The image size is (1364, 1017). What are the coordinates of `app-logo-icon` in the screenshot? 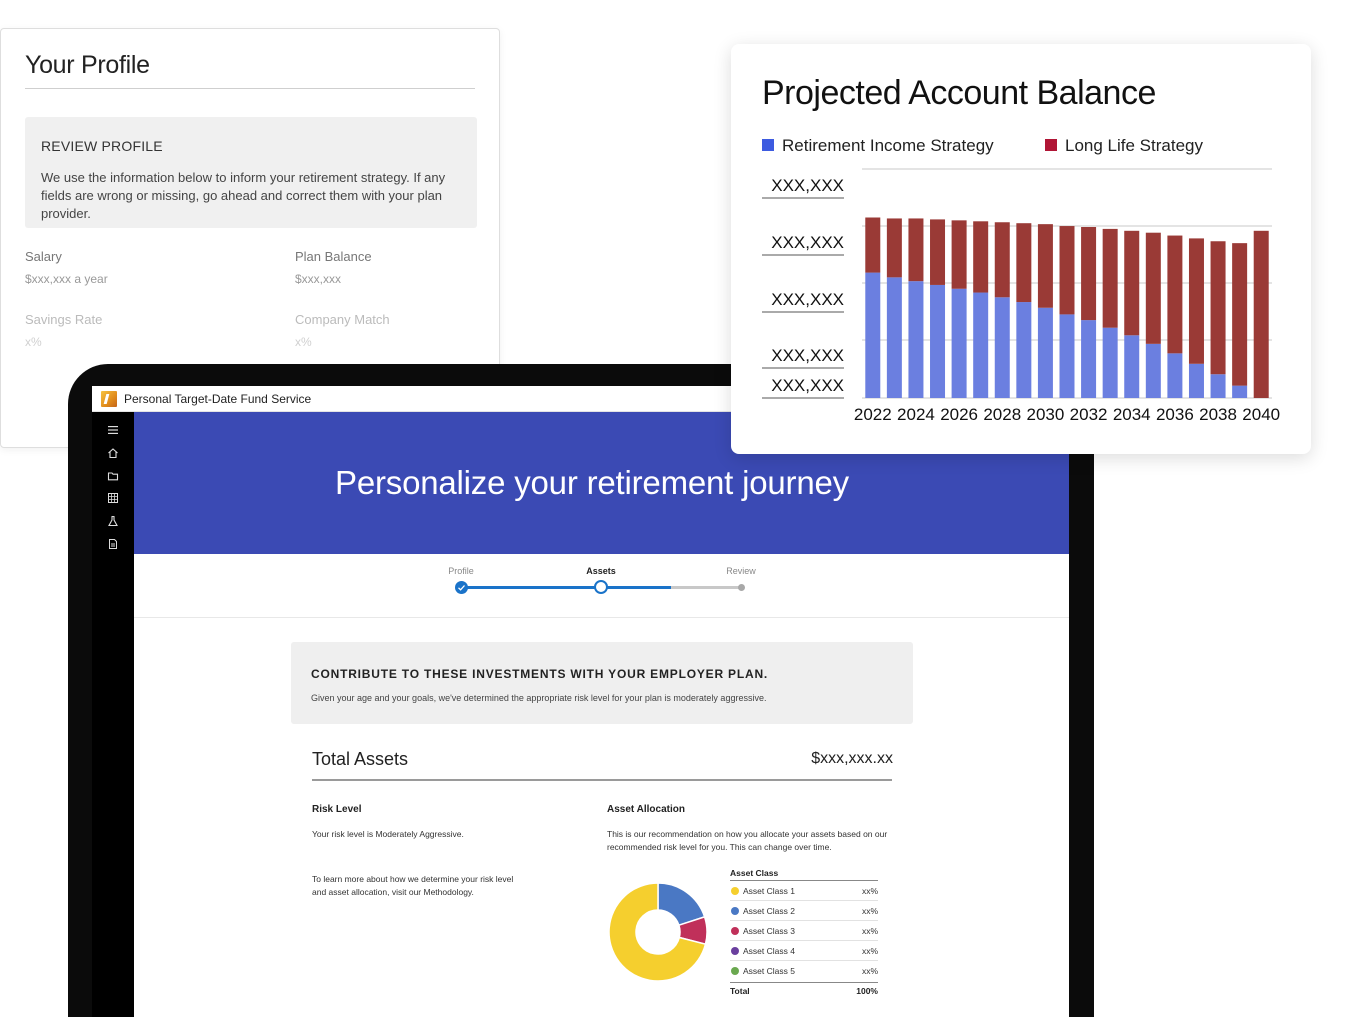 It's located at (109, 399).